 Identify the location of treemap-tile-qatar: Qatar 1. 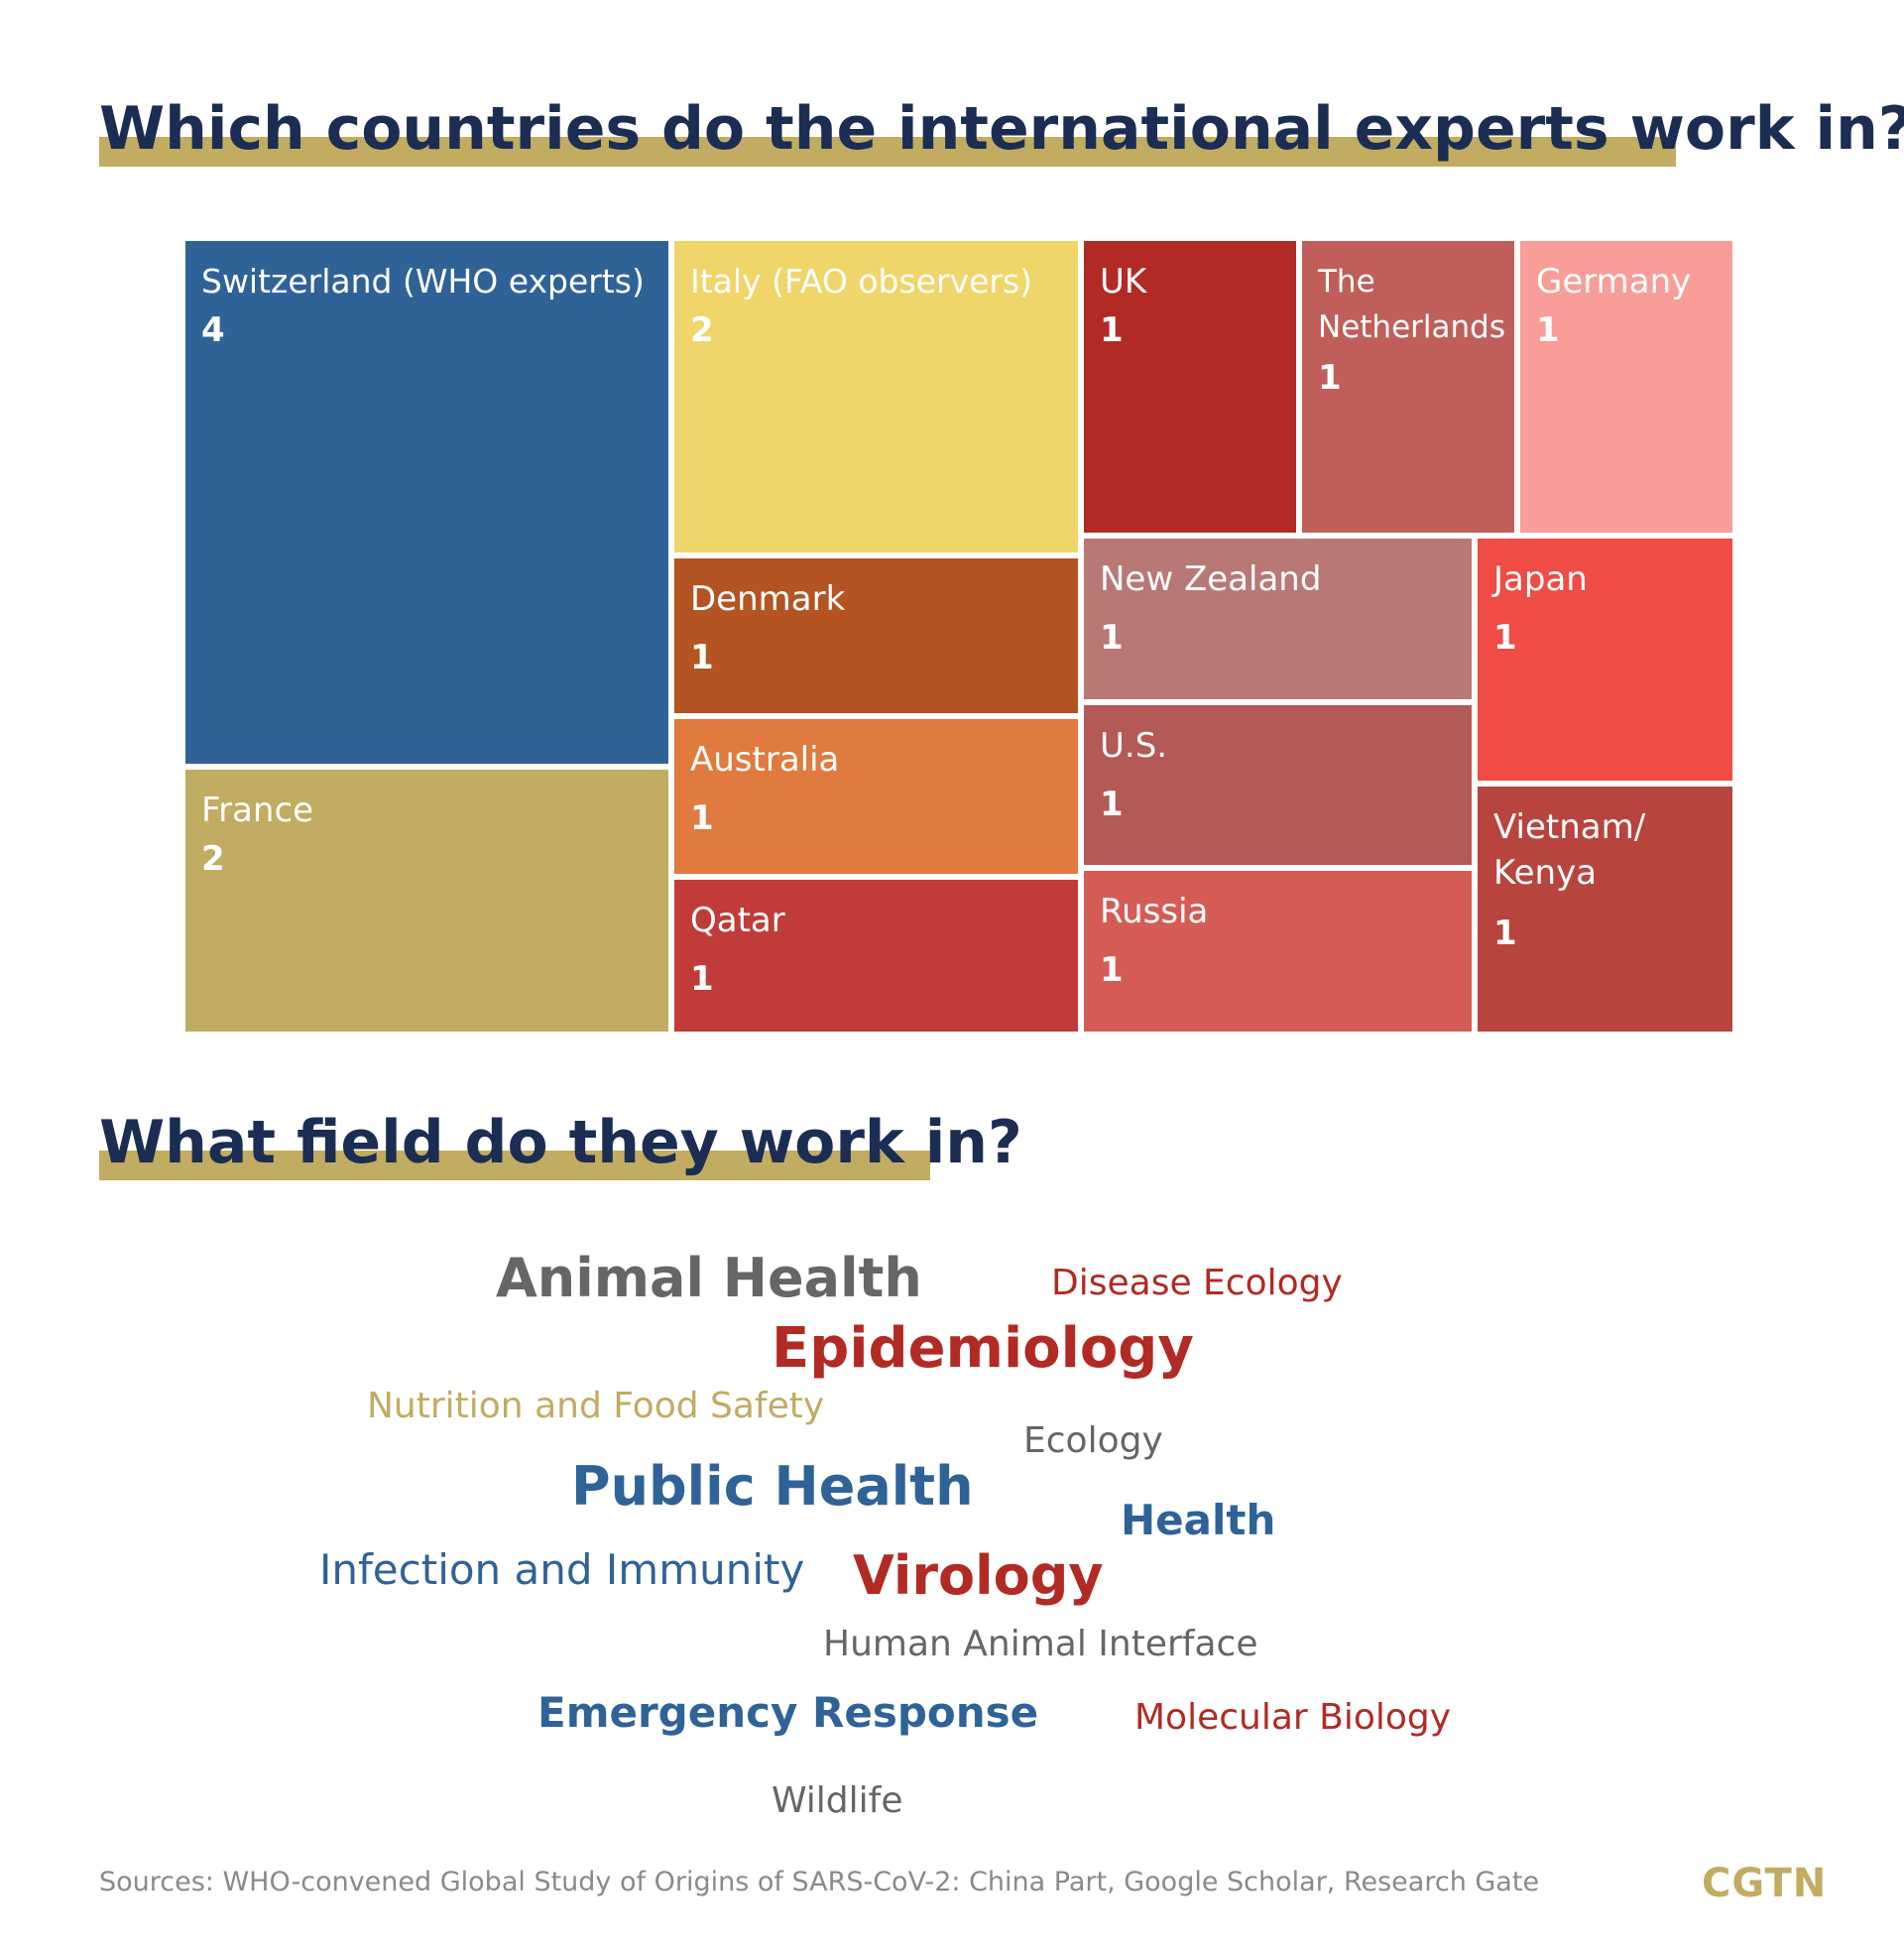
(876, 956).